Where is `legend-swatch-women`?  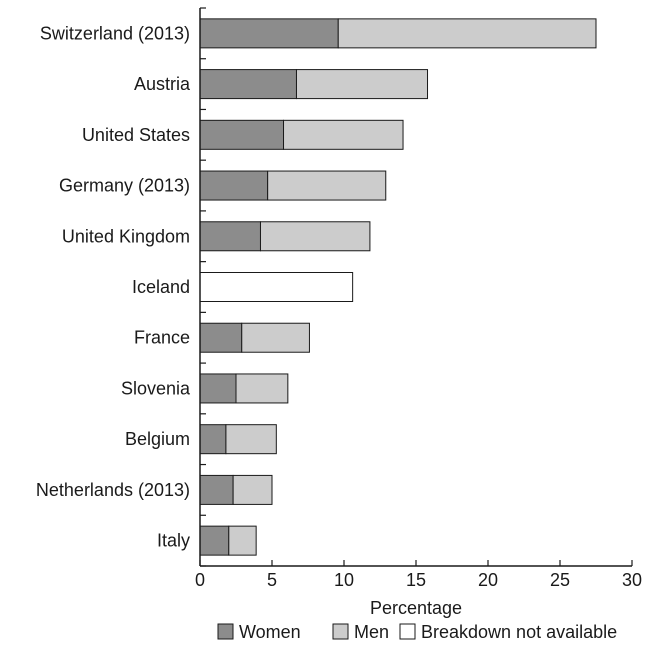
legend-swatch-women is located at coordinates (225, 631).